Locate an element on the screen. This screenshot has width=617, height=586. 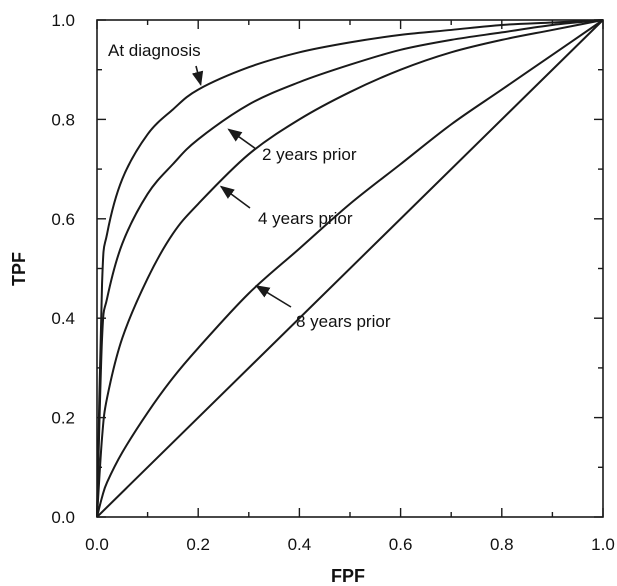
y-tick-label: 0.4 is located at coordinates (63, 318).